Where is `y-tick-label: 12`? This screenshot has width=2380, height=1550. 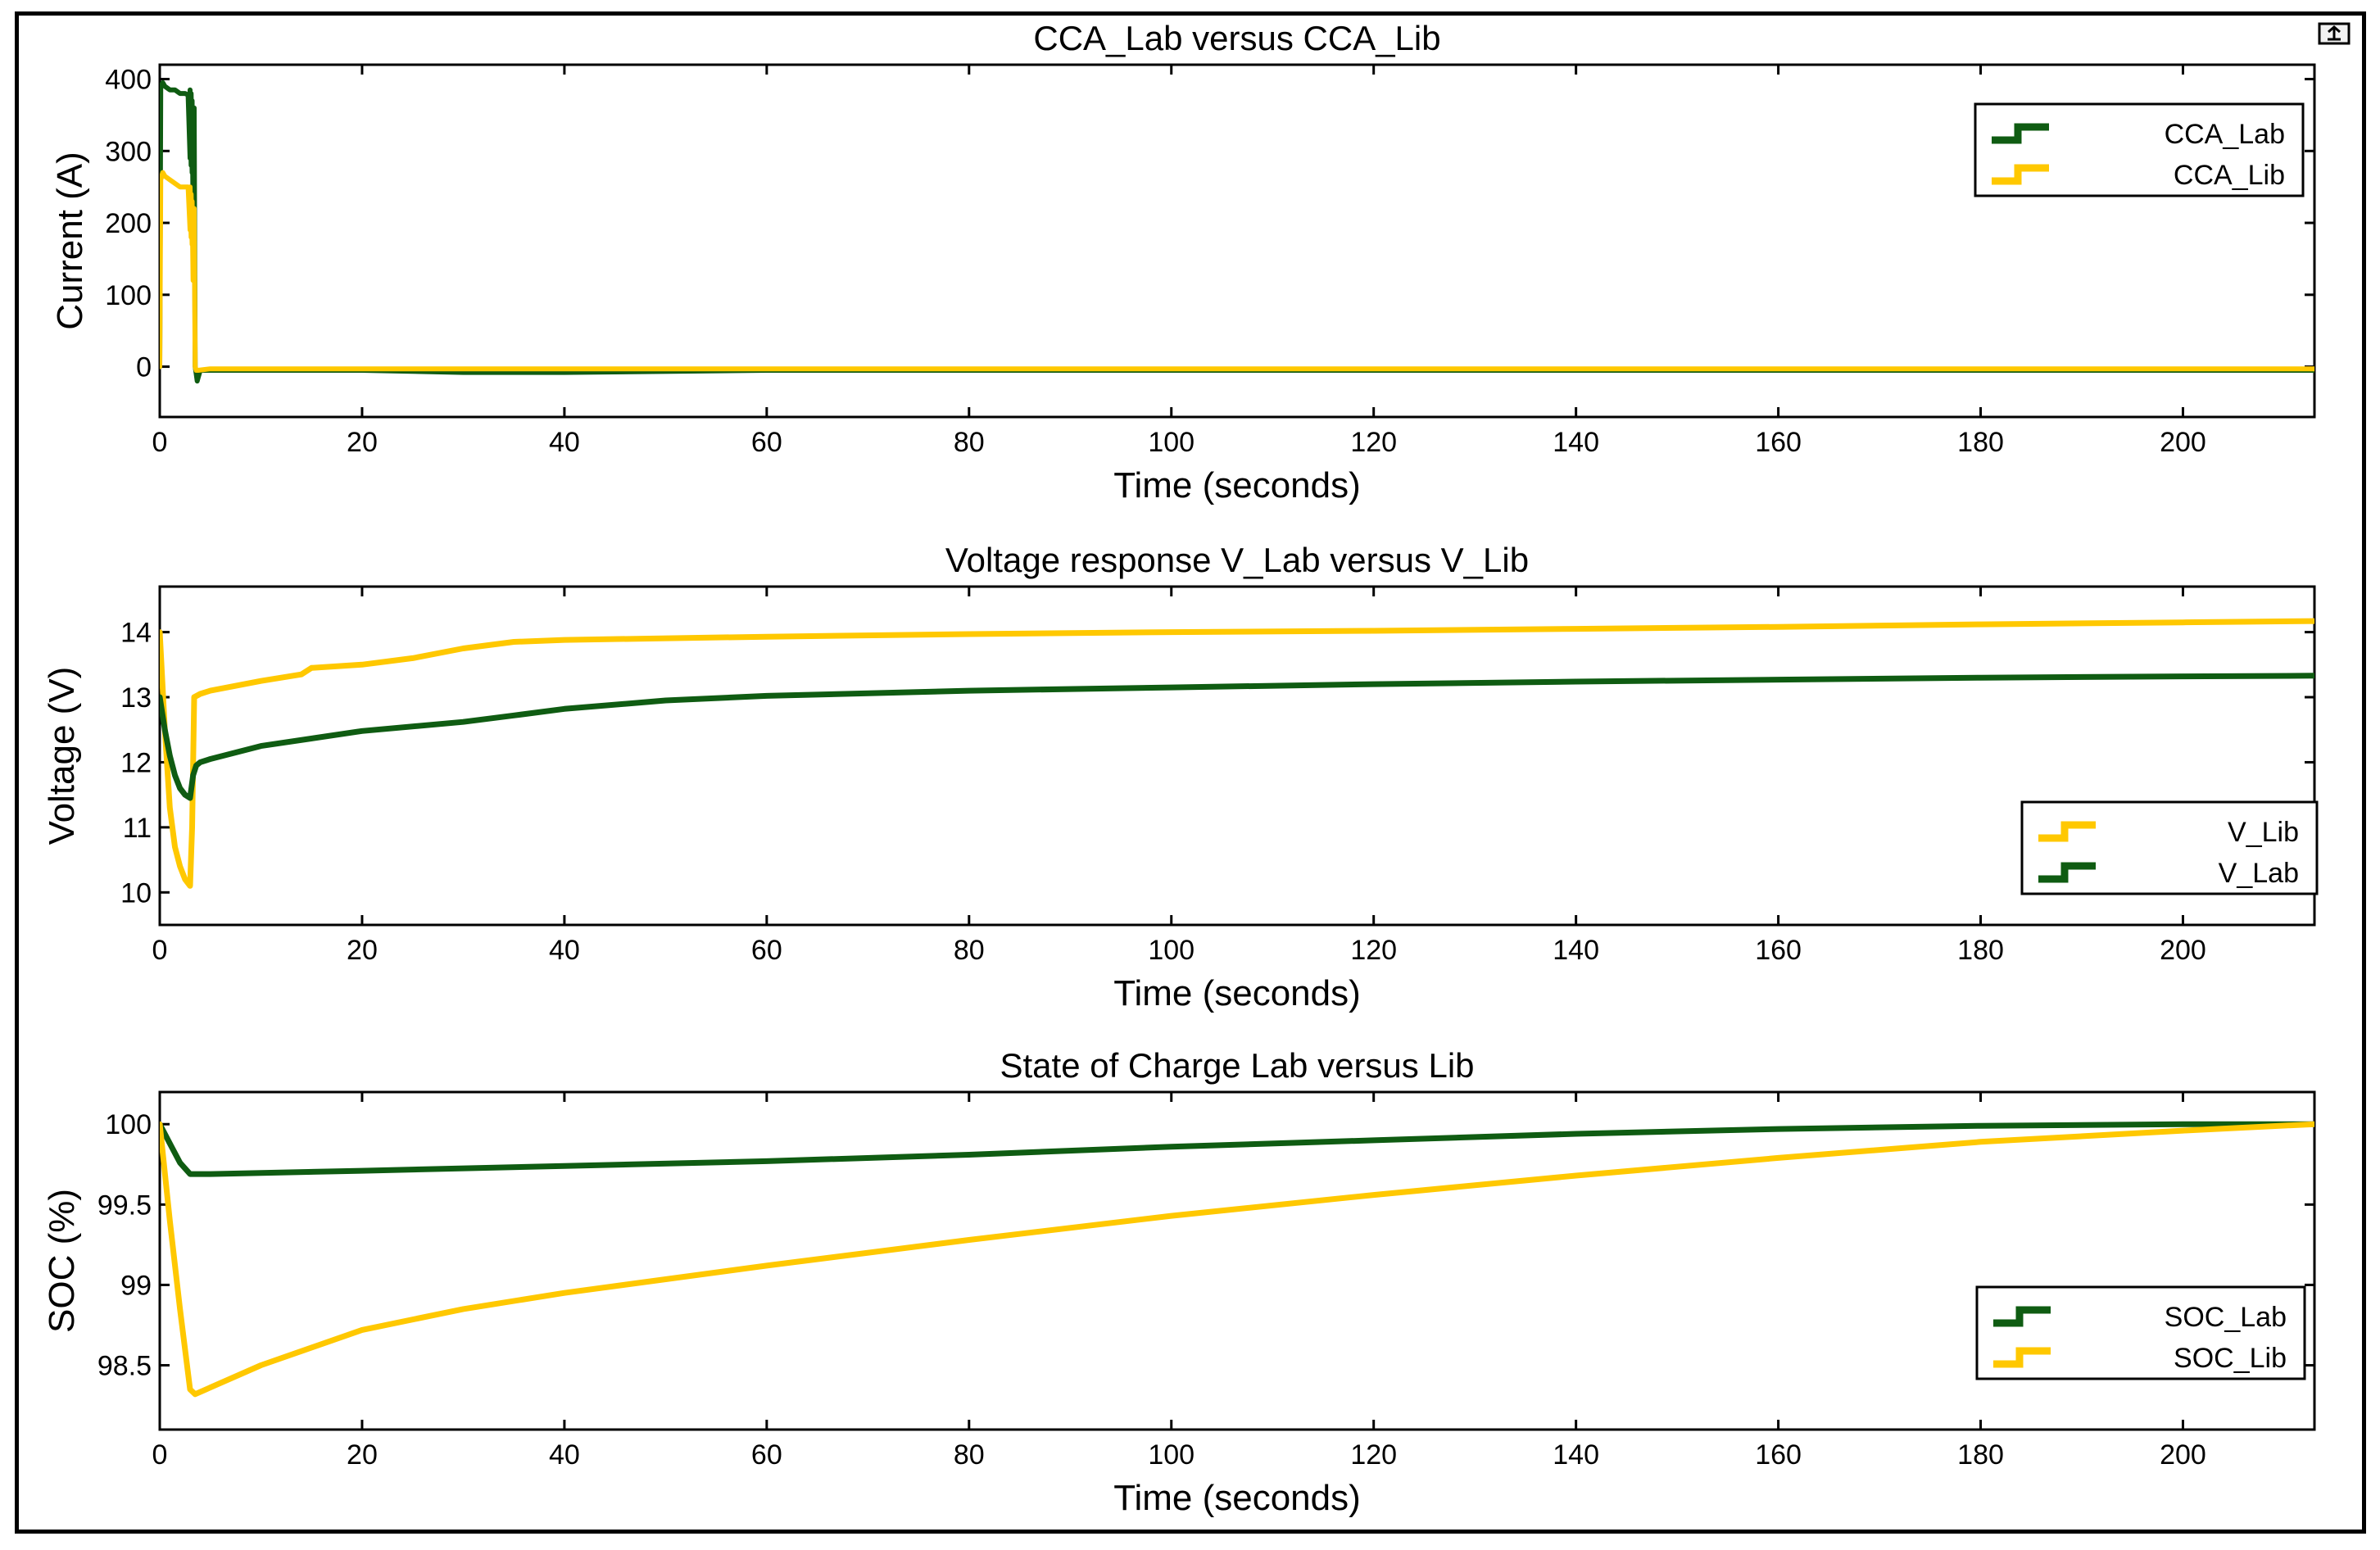
y-tick-label: 12 is located at coordinates (136, 762).